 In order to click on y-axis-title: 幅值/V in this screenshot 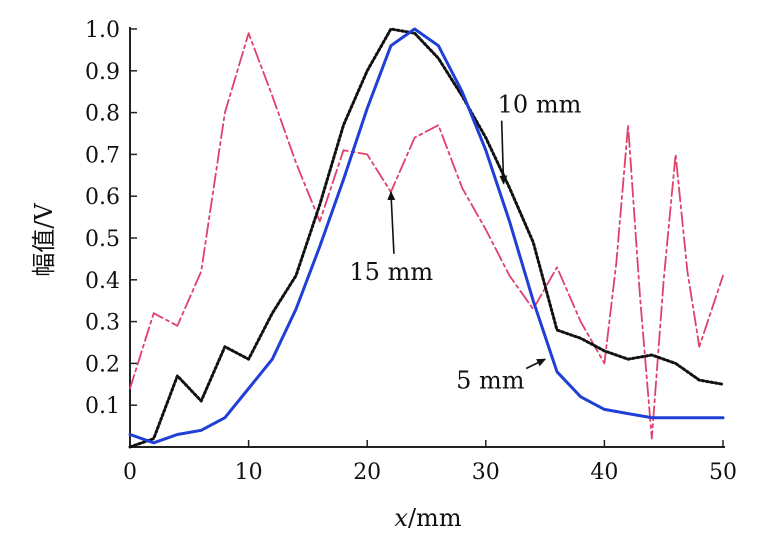, I will do `click(44, 240)`.